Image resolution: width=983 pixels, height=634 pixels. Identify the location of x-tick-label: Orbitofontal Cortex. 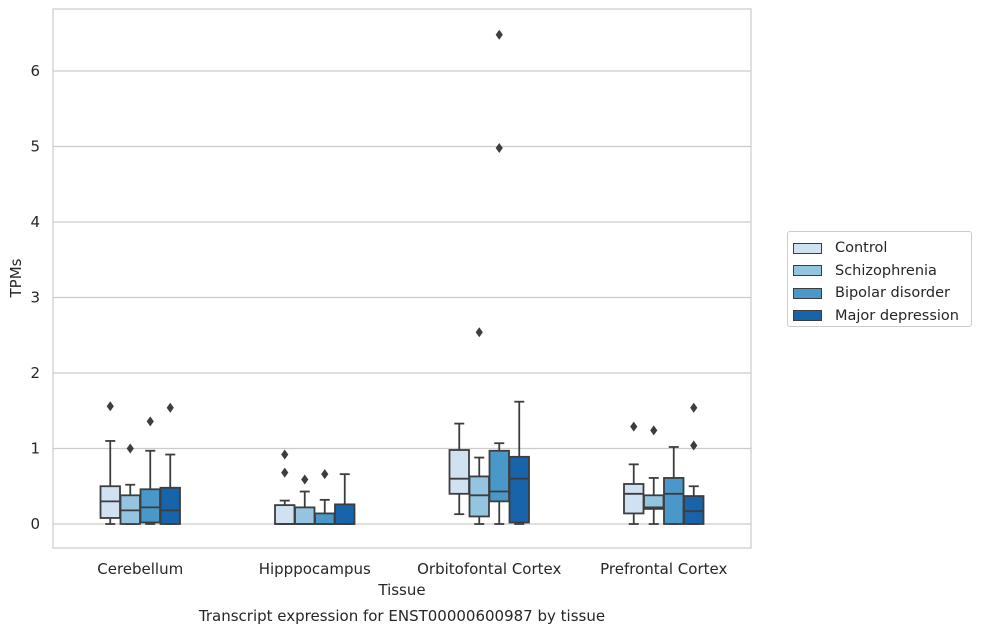
(489, 569).